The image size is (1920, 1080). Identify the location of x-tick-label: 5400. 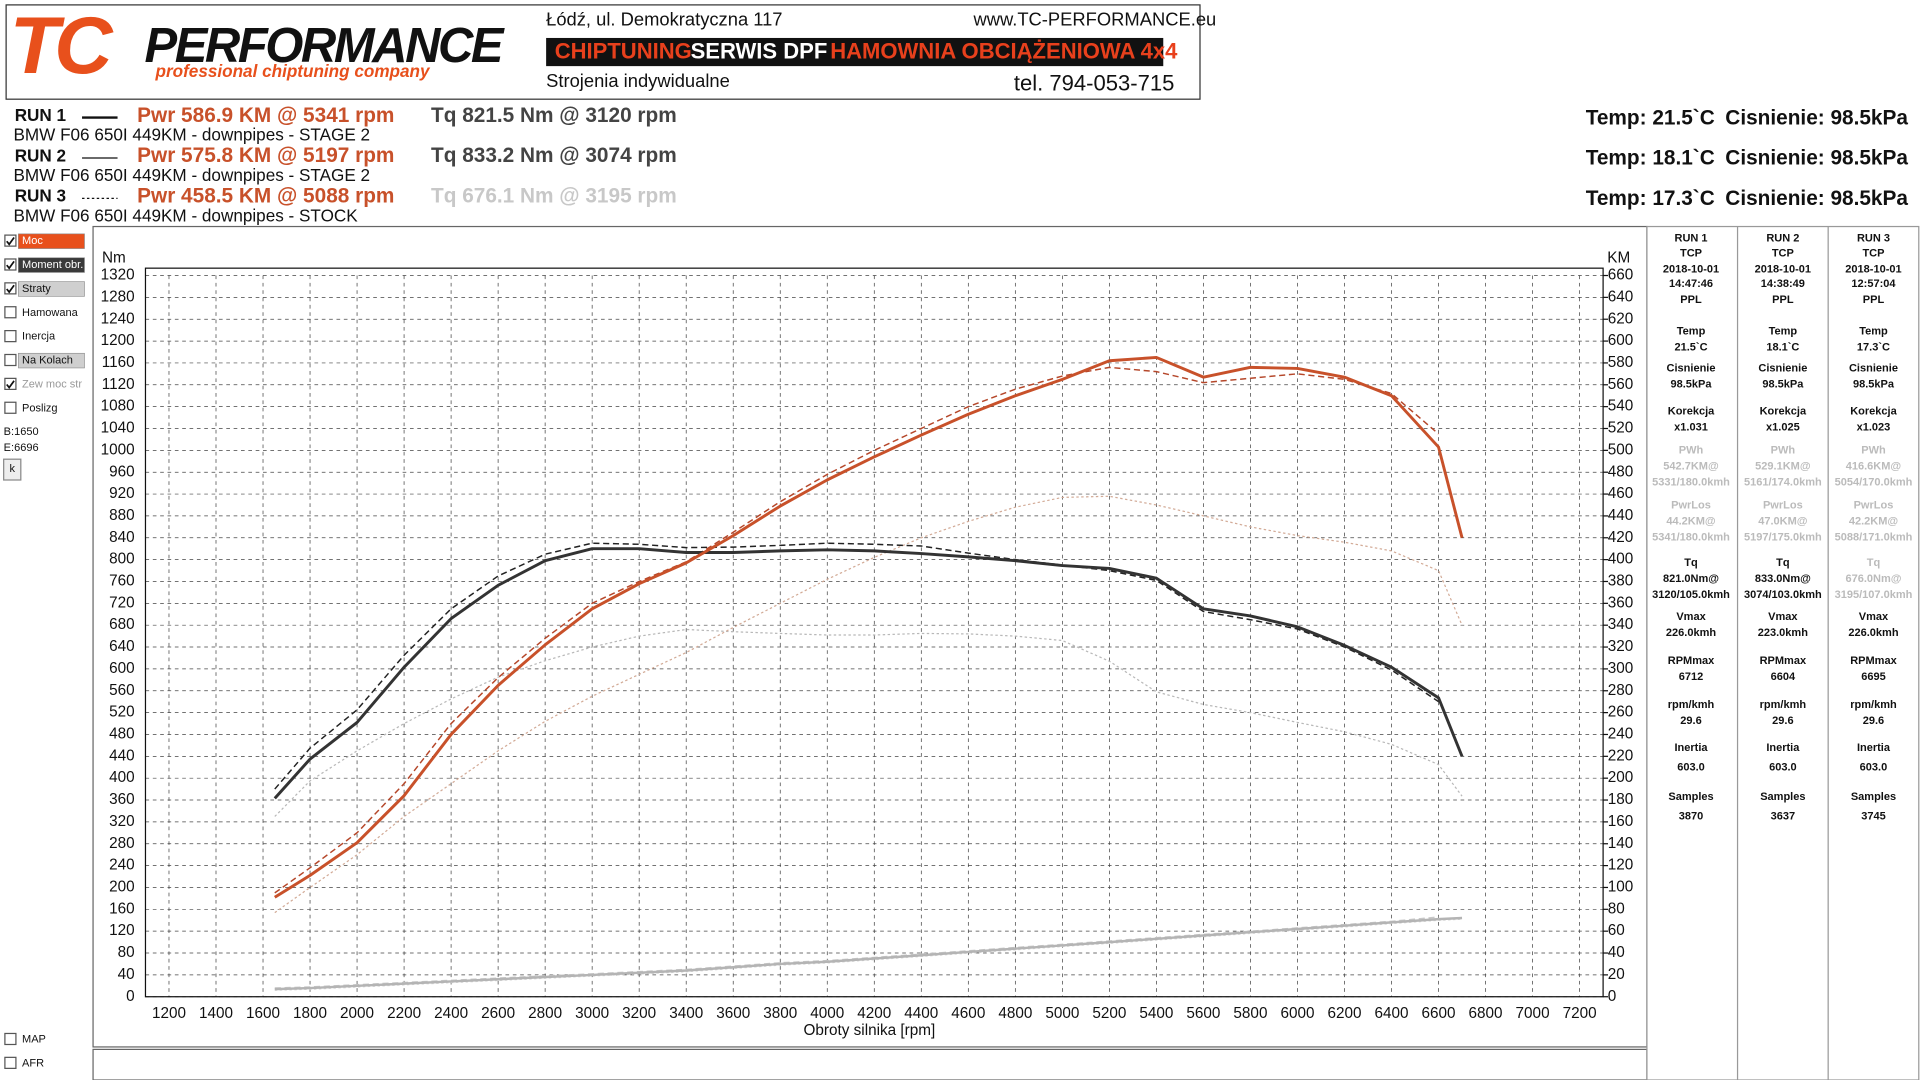
(1156, 1013).